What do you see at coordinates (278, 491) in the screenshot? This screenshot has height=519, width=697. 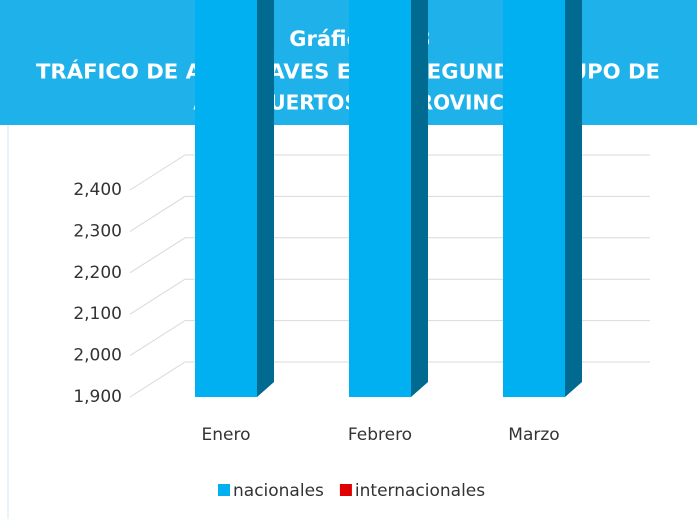 I see `legend-label: nacionales` at bounding box center [278, 491].